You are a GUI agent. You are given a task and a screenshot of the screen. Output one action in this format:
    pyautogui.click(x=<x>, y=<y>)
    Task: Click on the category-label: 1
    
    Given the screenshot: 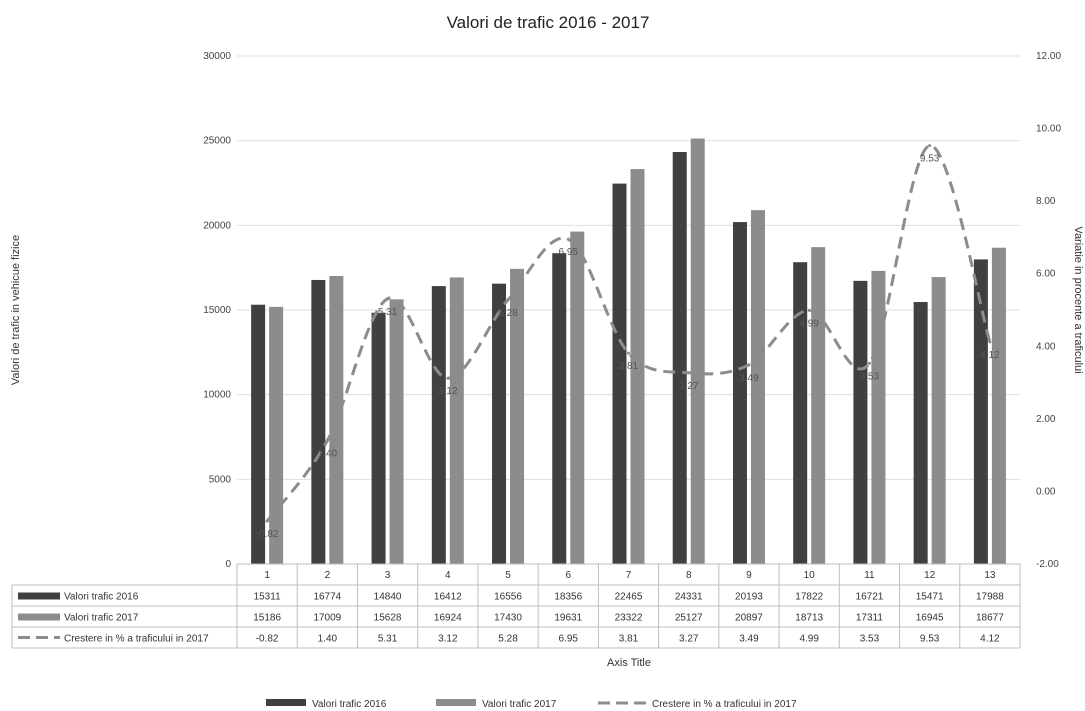 What is the action you would take?
    pyautogui.click(x=267, y=575)
    